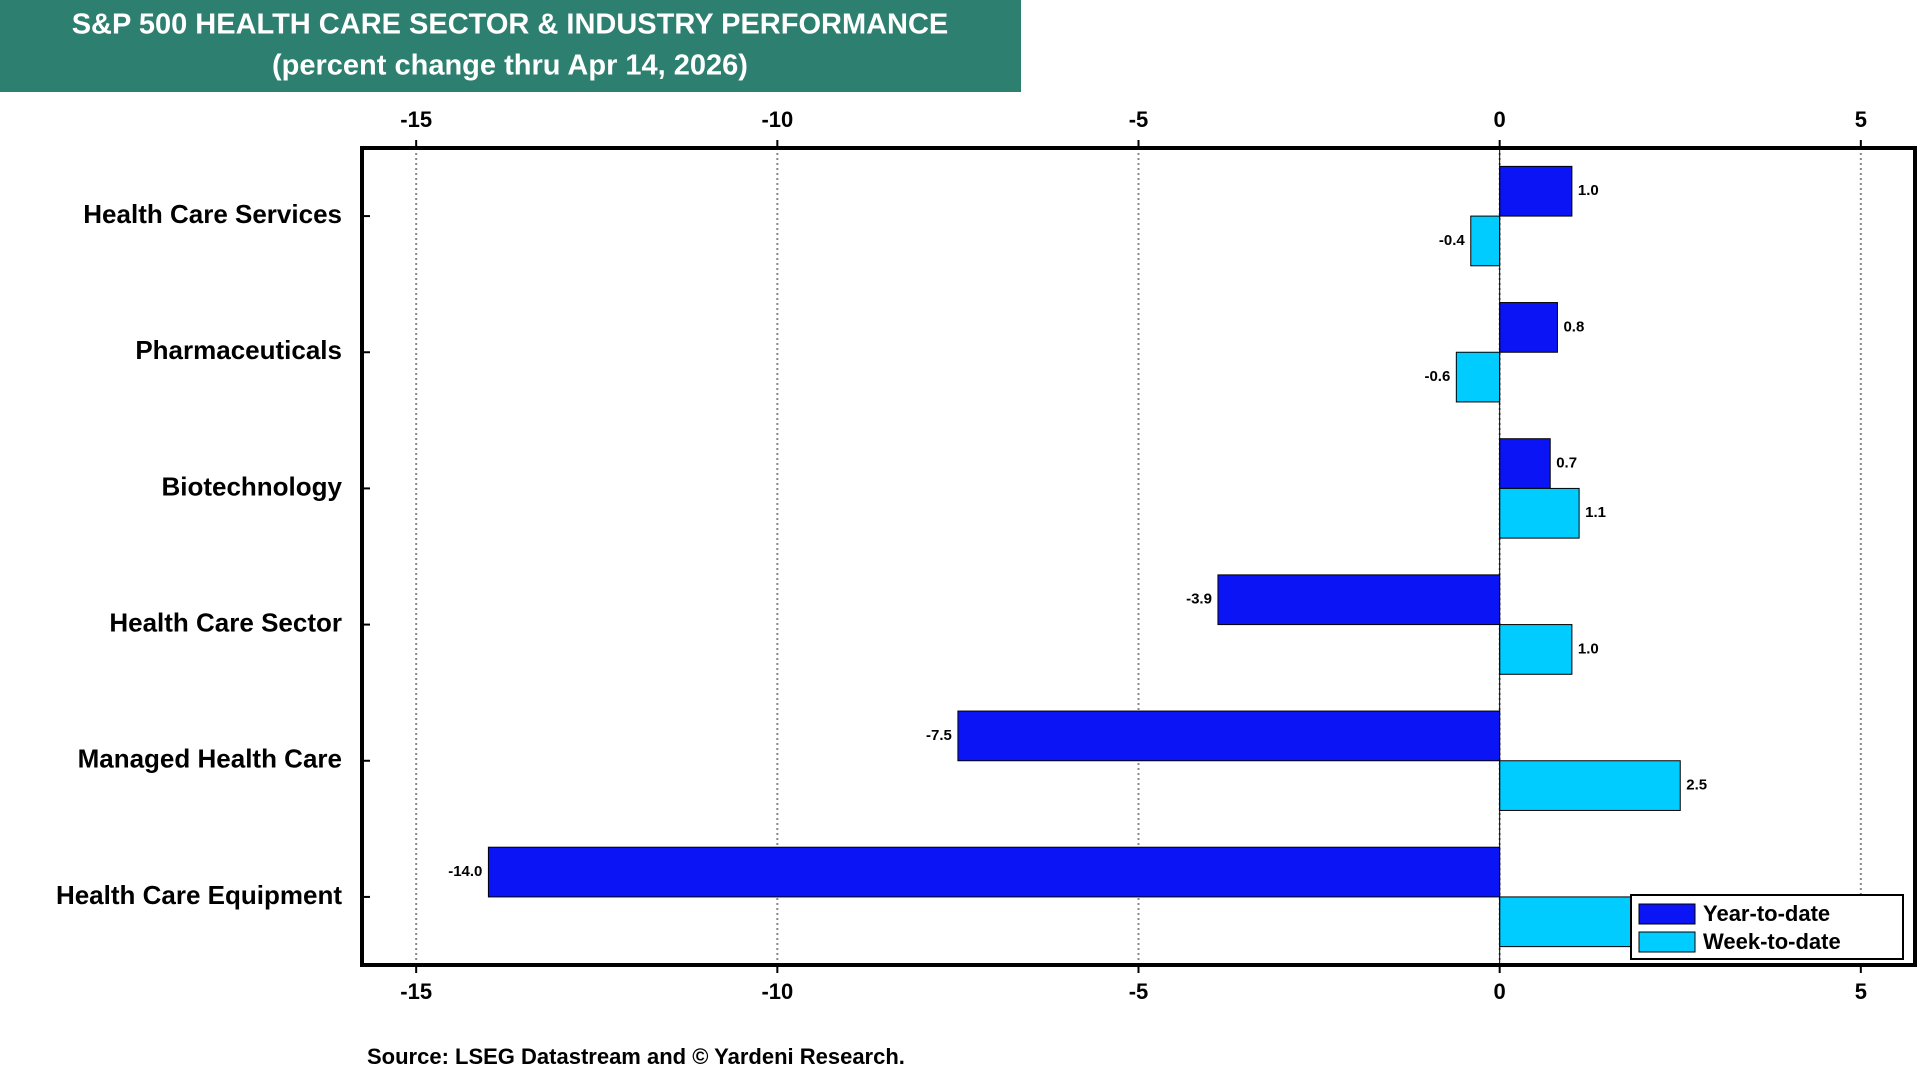 The image size is (1920, 1080). I want to click on value-label: 0.8, so click(1573, 326).